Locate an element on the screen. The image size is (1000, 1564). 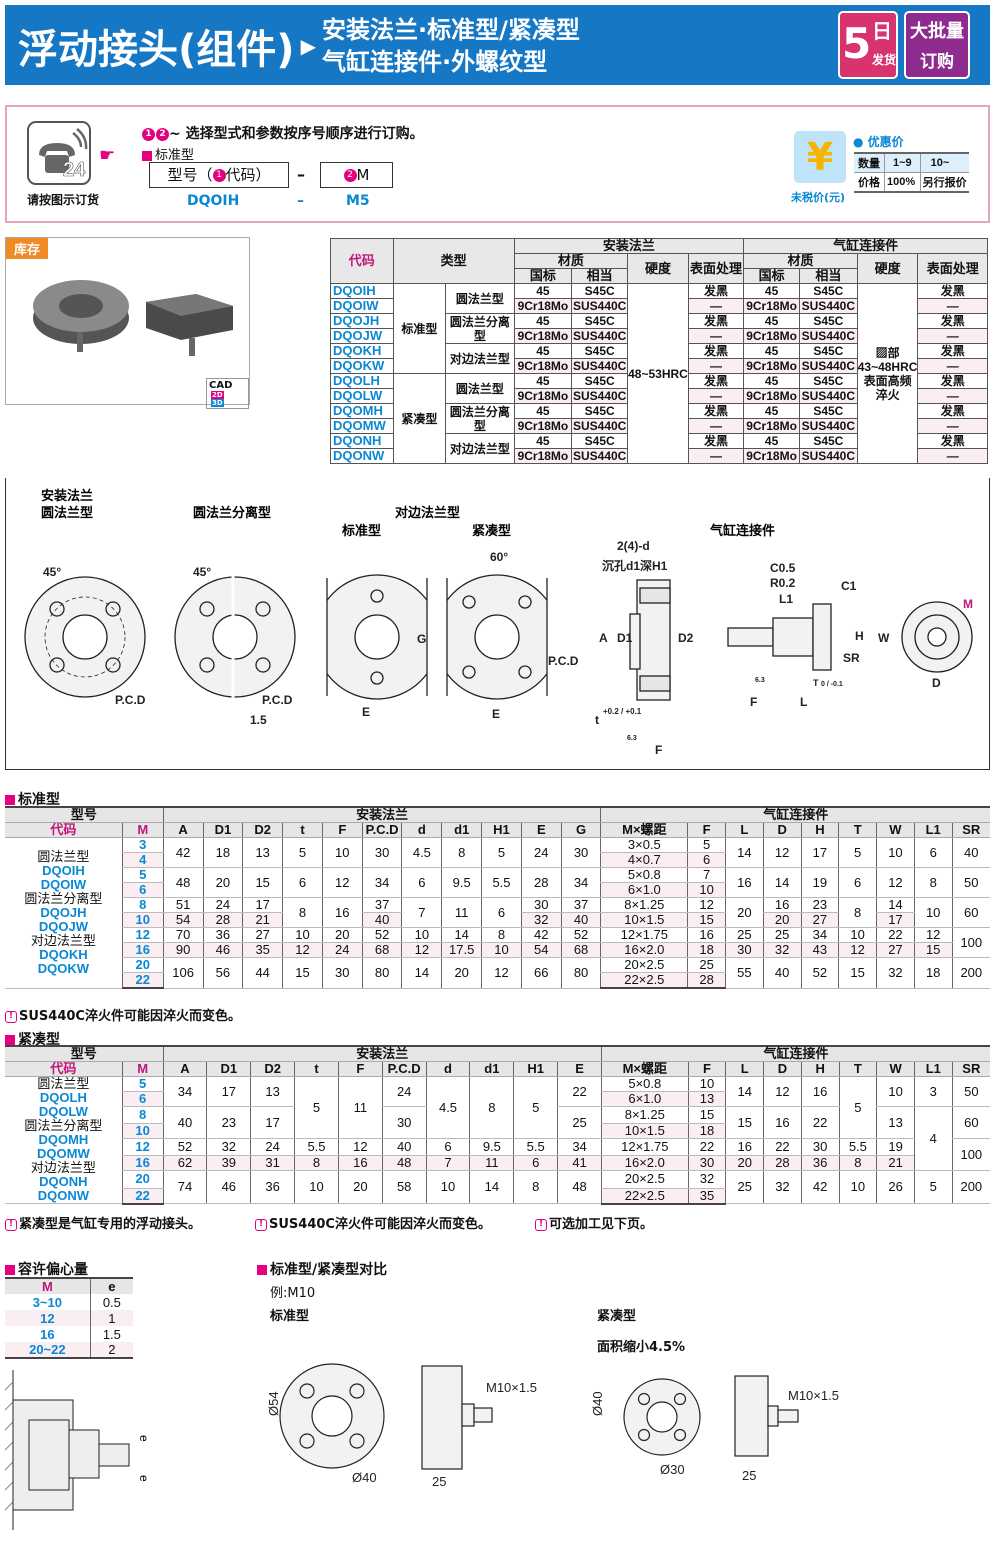
spec-cell: 32 is located at coordinates (228, 1147).